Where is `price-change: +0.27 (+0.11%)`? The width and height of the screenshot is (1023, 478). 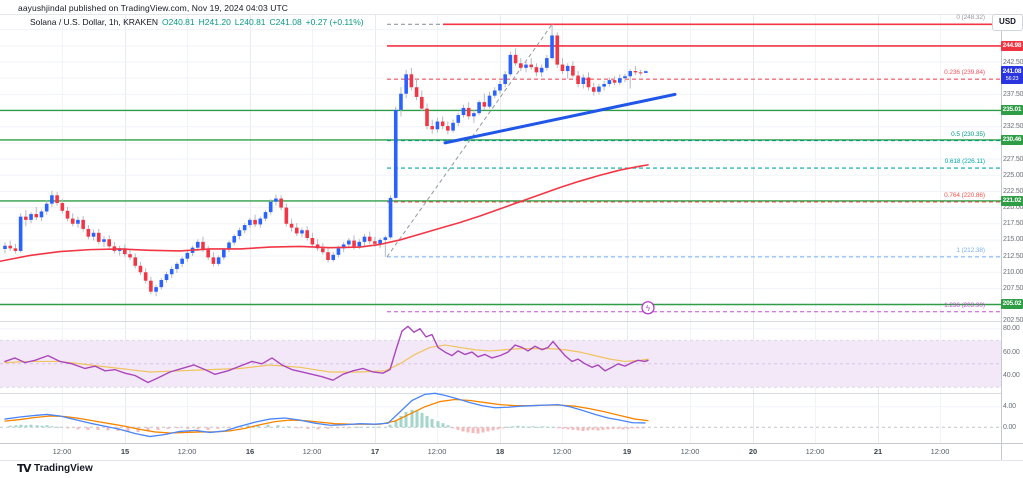
price-change: +0.27 (+0.11%) is located at coordinates (334, 22).